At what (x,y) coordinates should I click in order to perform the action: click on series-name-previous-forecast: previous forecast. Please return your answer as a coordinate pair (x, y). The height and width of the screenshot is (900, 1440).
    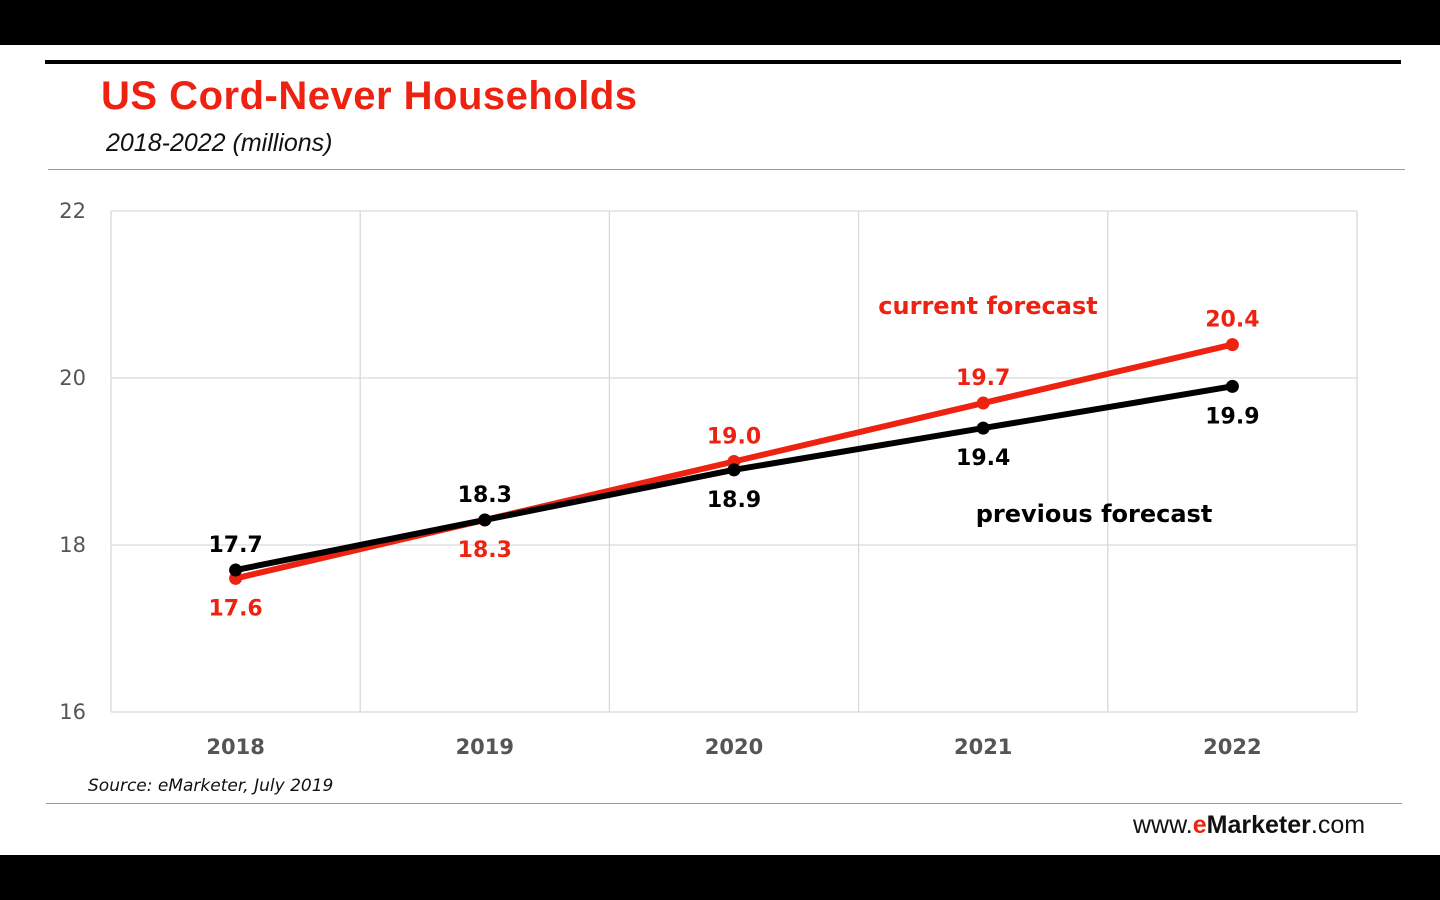
    Looking at the image, I should click on (1094, 514).